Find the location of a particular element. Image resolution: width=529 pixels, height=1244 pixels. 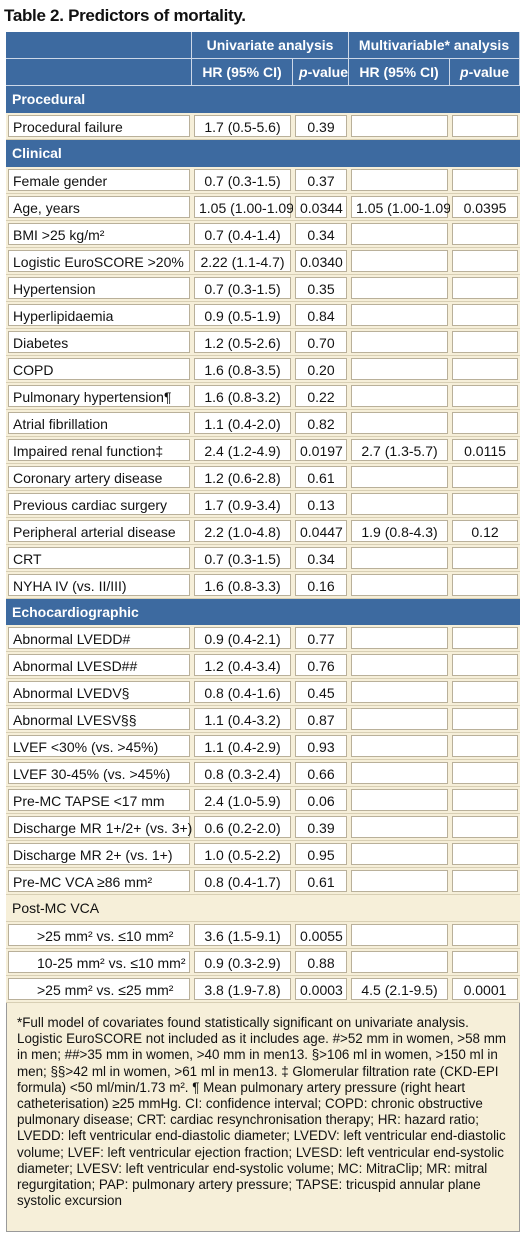

table-row: LVEF <30% (vs. >45%) 1.1 (0.4-2.9) 0.93 is located at coordinates (263, 747).